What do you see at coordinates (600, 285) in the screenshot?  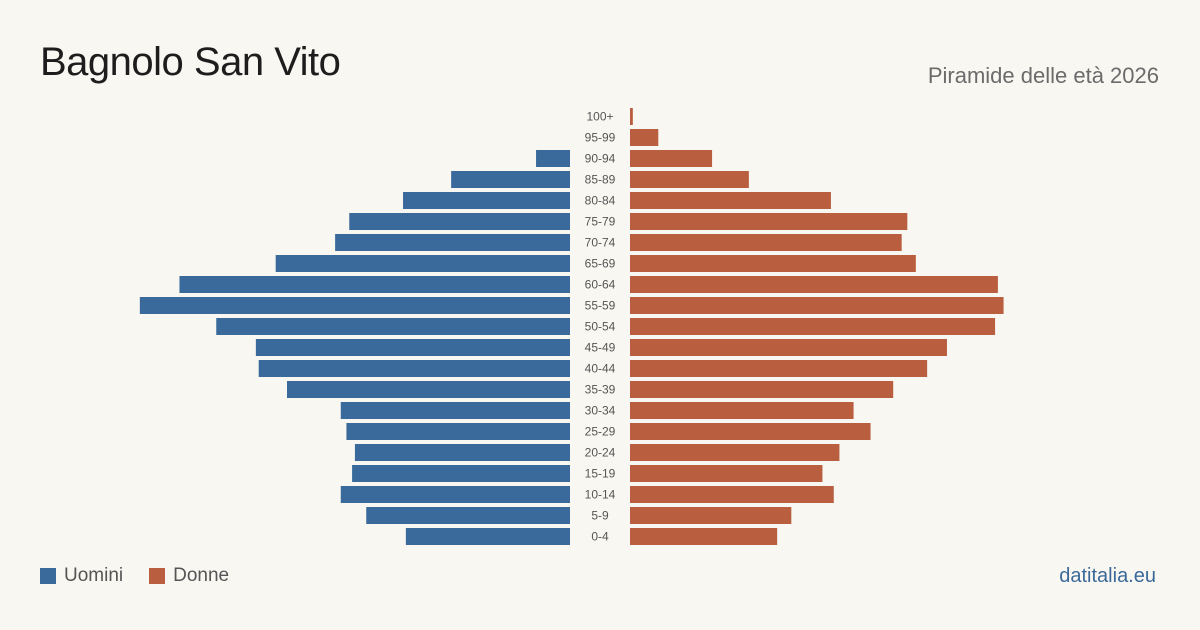 I see `age-label-60-64: 60-64` at bounding box center [600, 285].